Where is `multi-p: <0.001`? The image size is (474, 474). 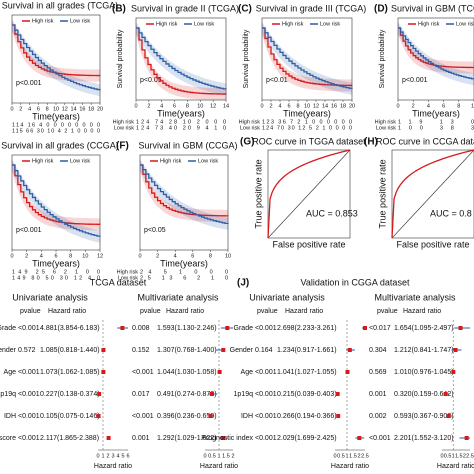
multi-p: <0.001 is located at coordinates (380, 438).